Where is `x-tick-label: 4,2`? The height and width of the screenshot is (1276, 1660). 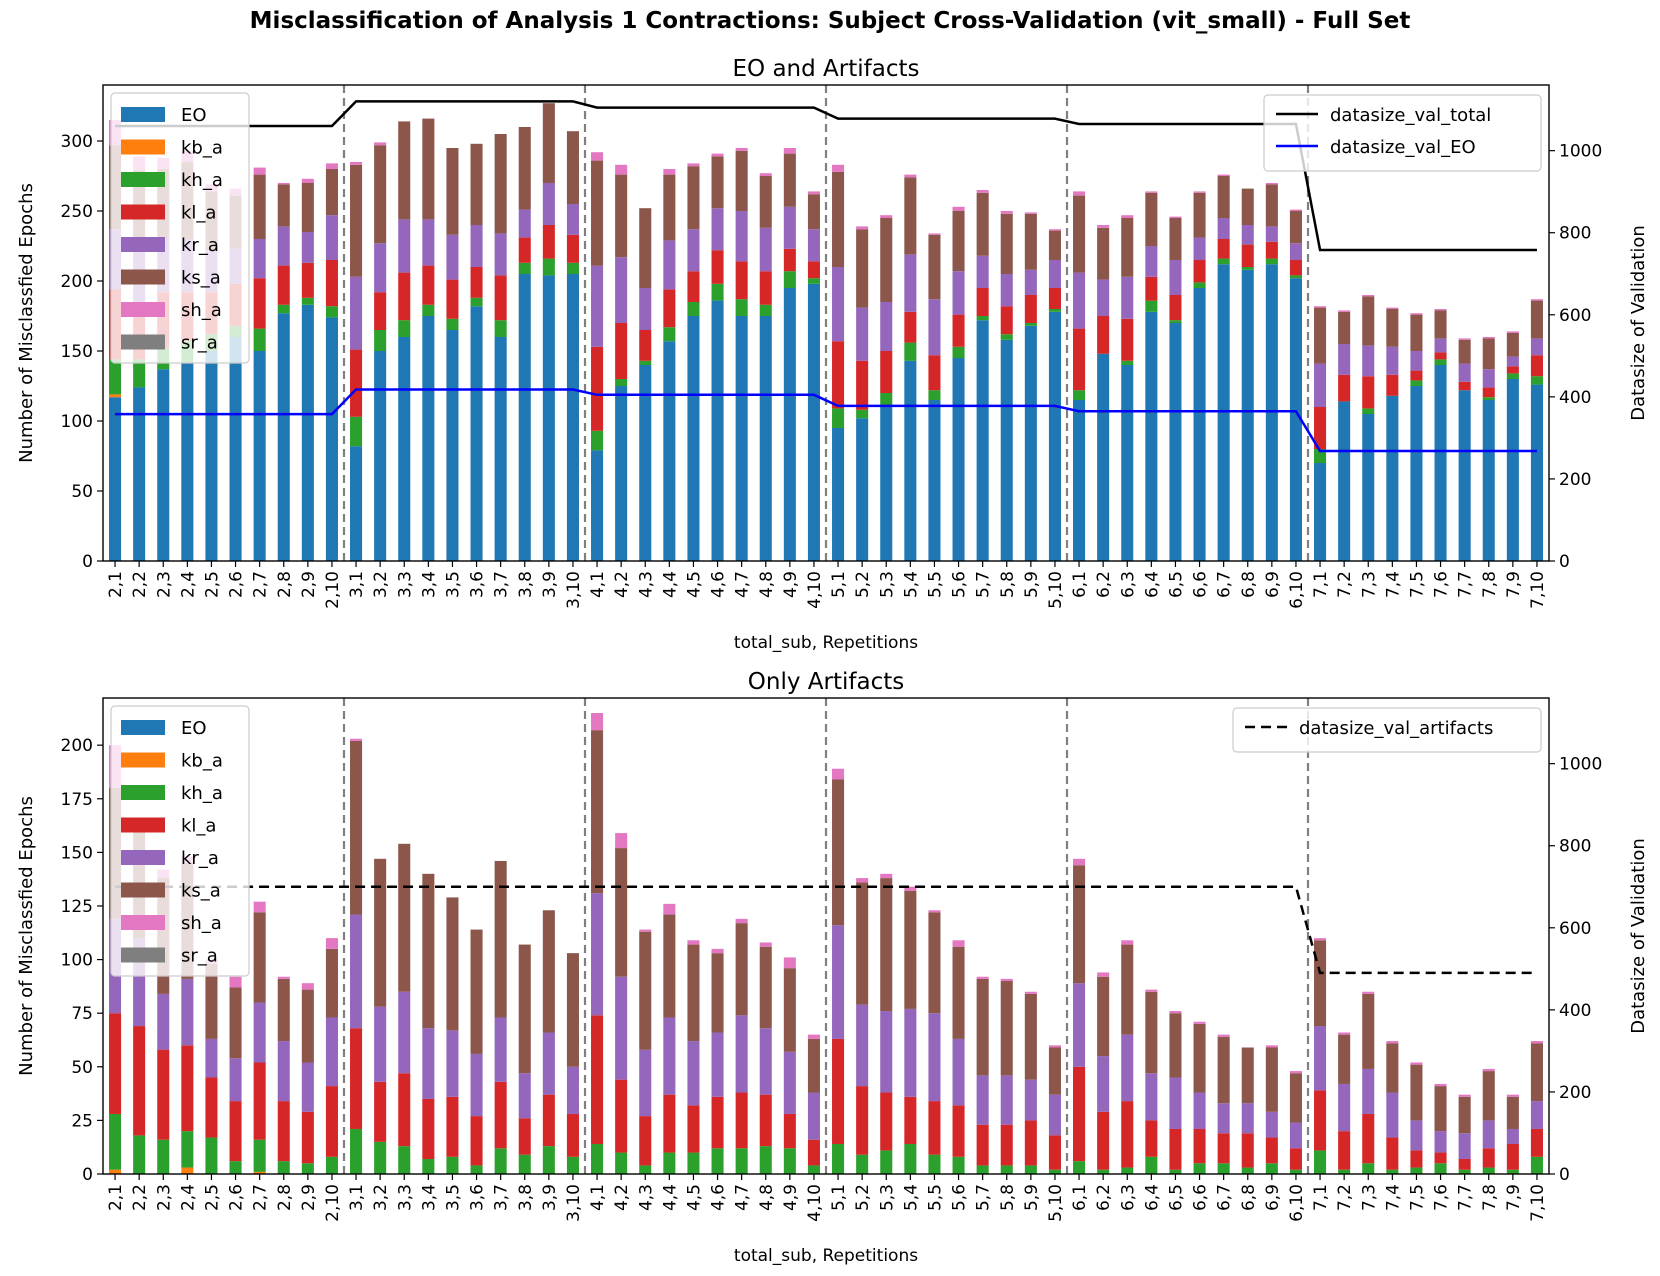 x-tick-label: 4,2 is located at coordinates (622, 584).